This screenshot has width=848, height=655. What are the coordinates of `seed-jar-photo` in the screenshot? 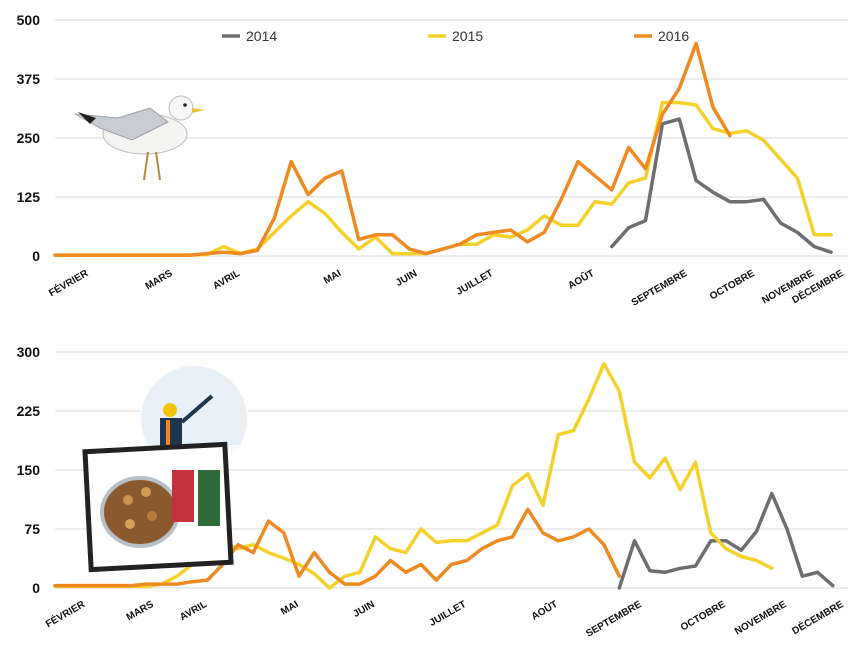 It's located at (158, 507).